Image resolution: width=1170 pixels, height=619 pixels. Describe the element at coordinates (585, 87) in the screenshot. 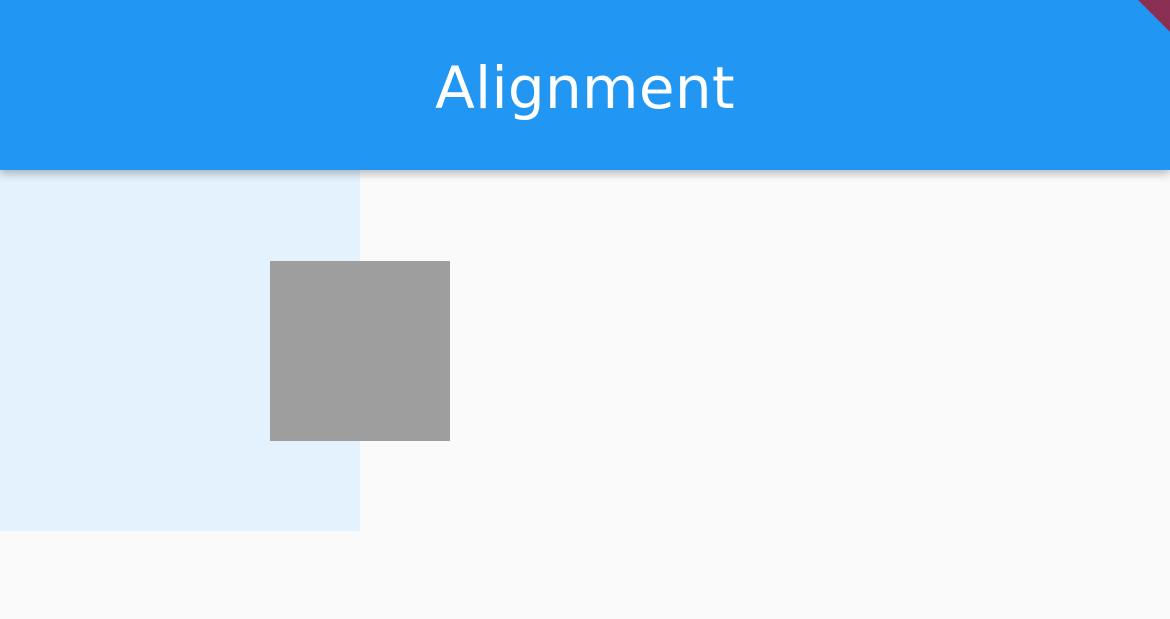

I see `page-title: Alignment` at that location.